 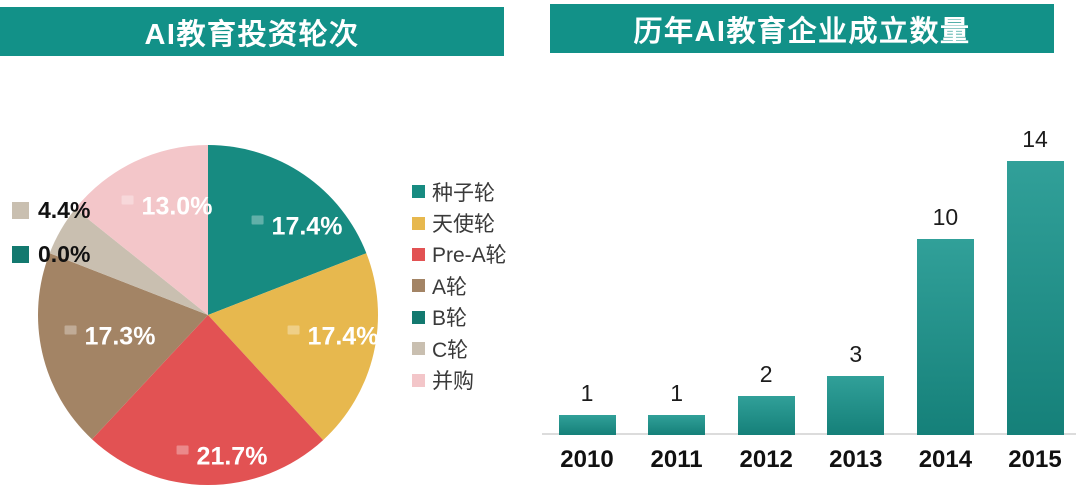 What do you see at coordinates (856, 459) in the screenshot?
I see `bar-category-label: 2013` at bounding box center [856, 459].